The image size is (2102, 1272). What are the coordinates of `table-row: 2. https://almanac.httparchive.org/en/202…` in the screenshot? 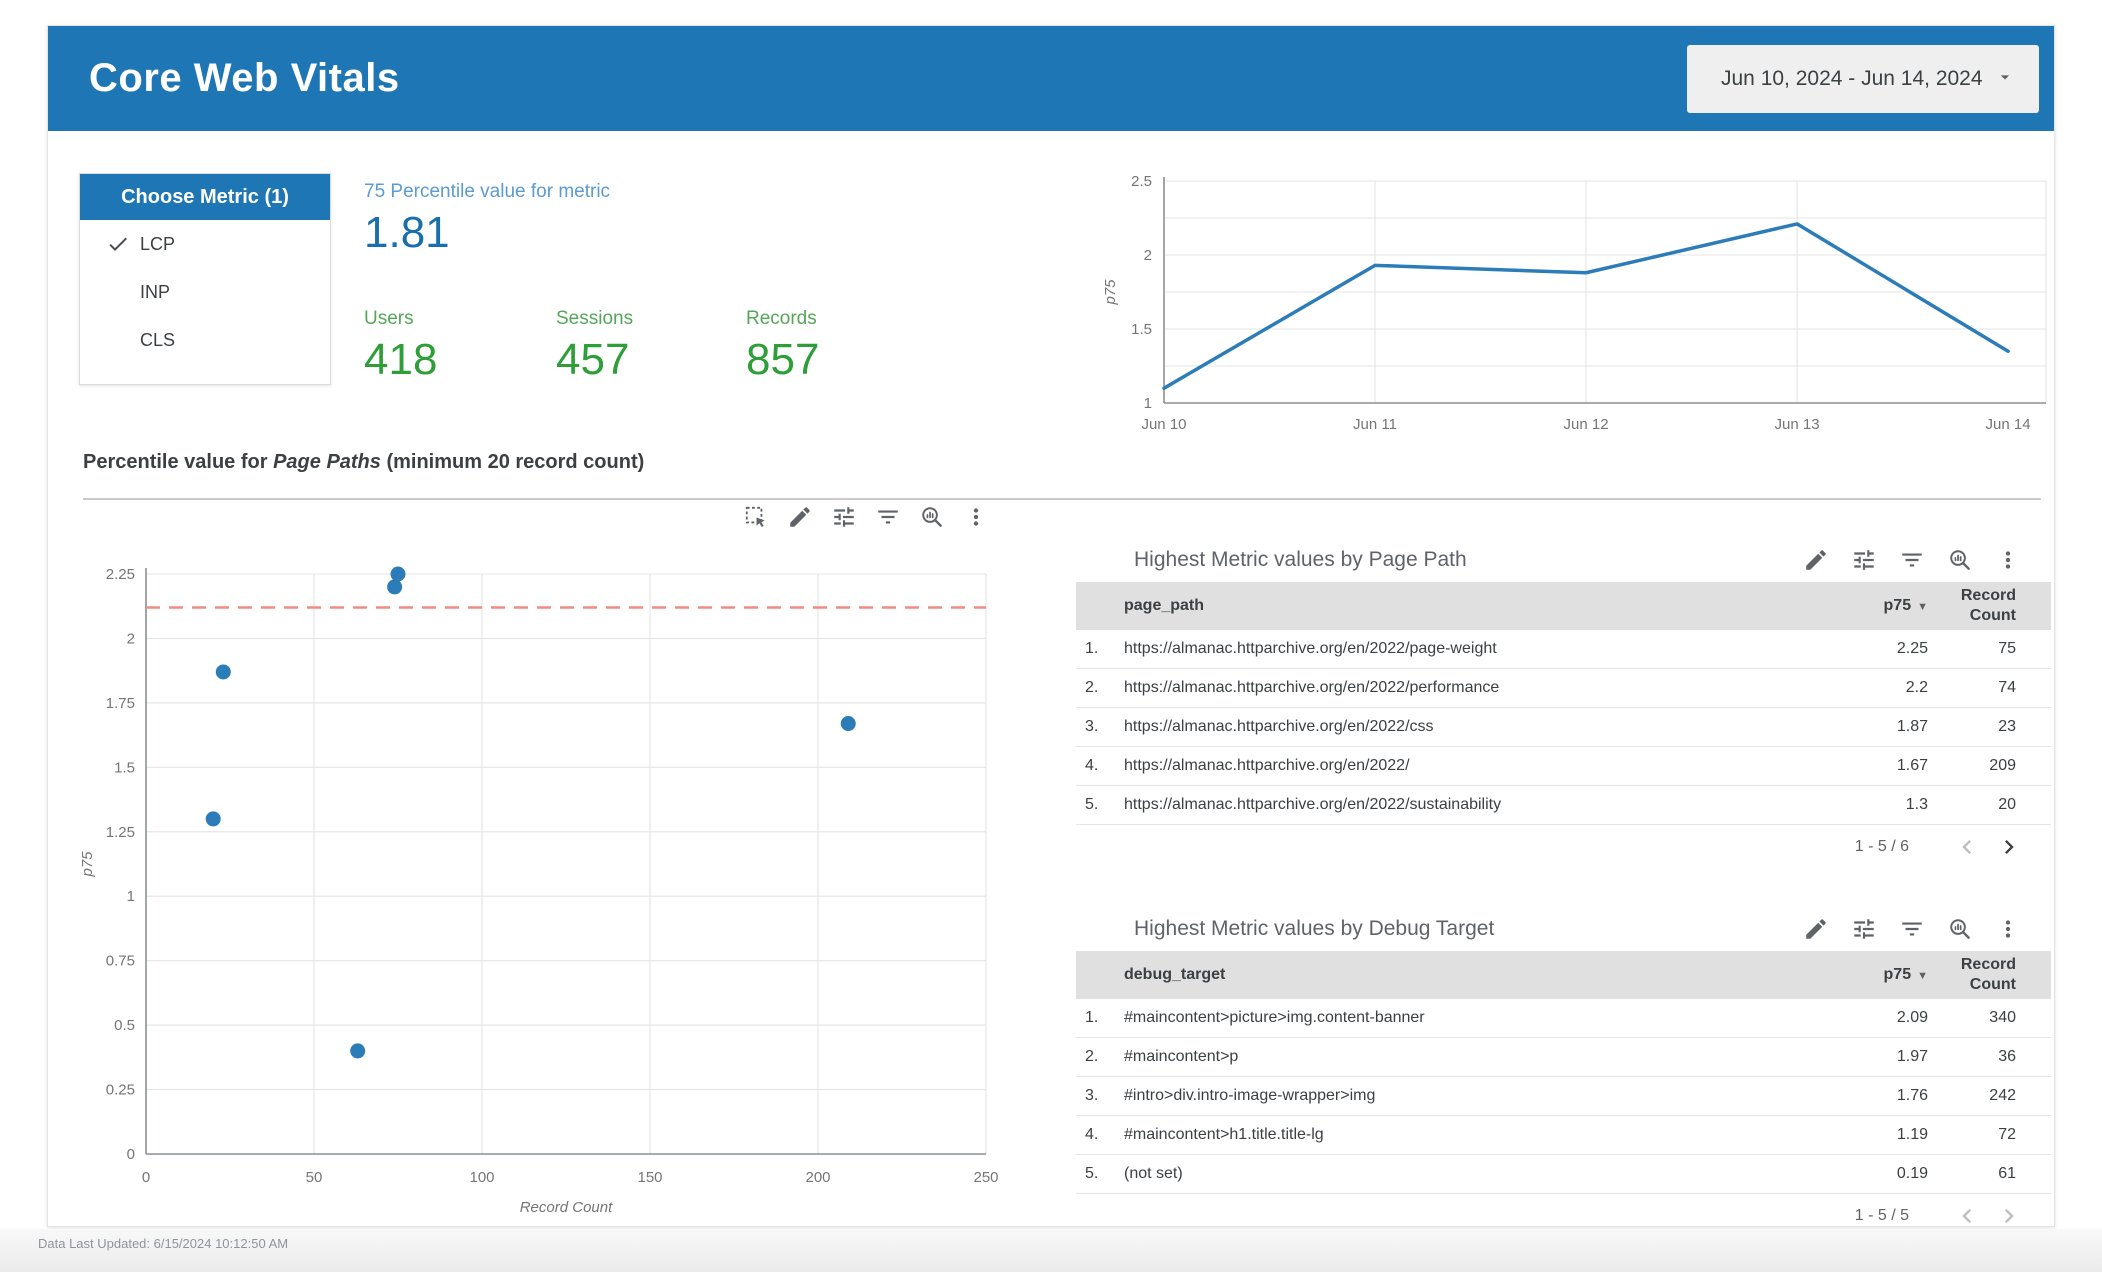 It's located at (1563, 688).